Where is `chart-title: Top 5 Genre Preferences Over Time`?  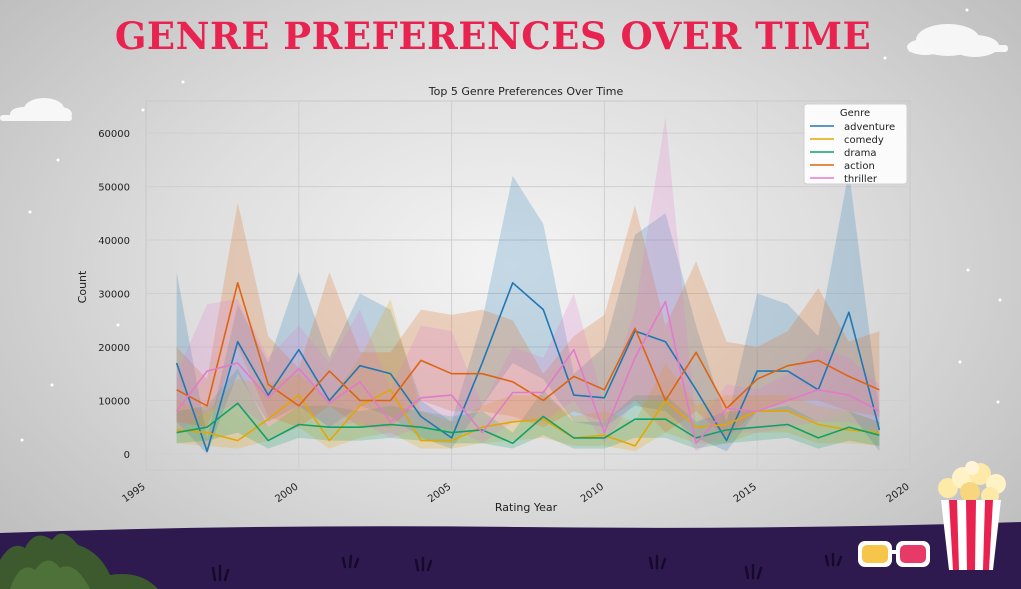 chart-title: Top 5 Genre Preferences Over Time is located at coordinates (526, 91).